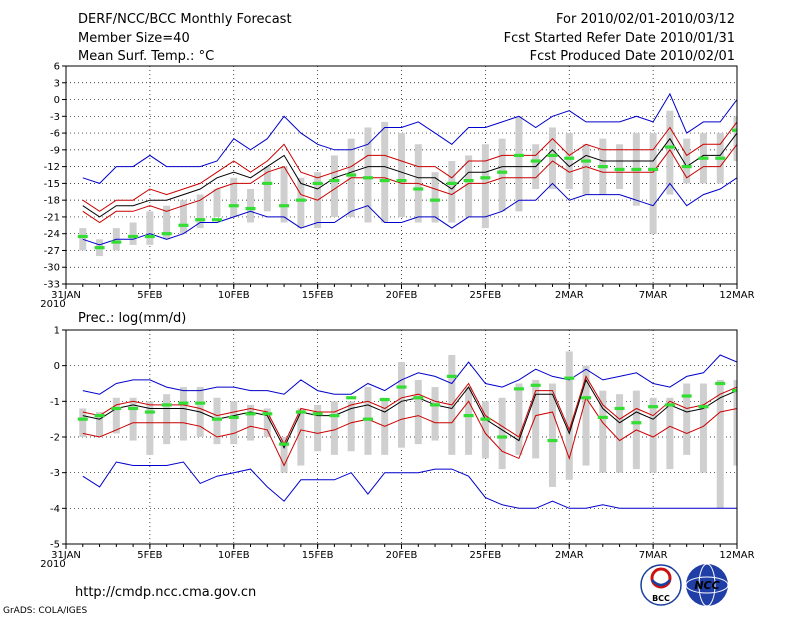 The height and width of the screenshot is (618, 800). Describe the element at coordinates (52, 285) in the screenshot. I see `temp-ytick-label: -33` at that location.